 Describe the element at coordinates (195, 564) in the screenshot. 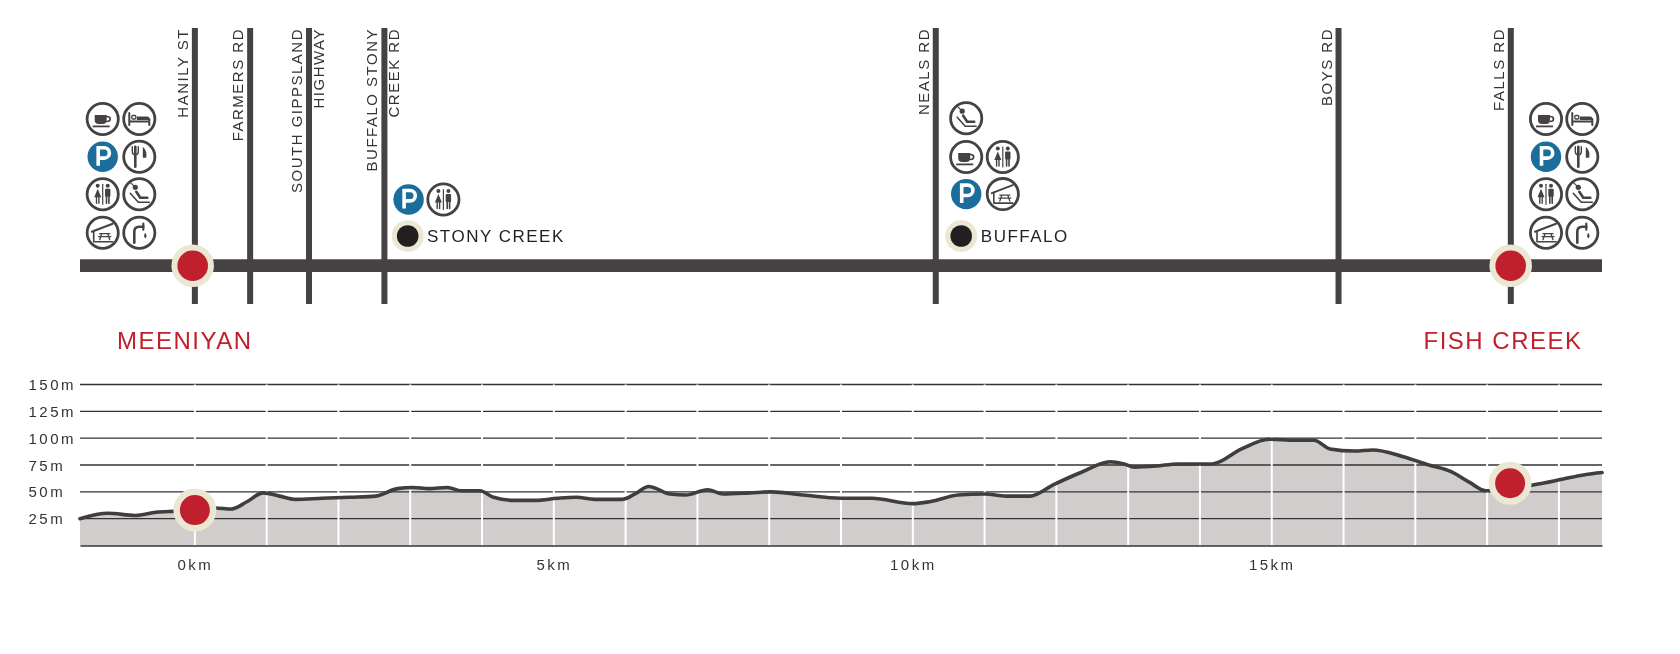

I see `x-tick-label: 0km` at that location.